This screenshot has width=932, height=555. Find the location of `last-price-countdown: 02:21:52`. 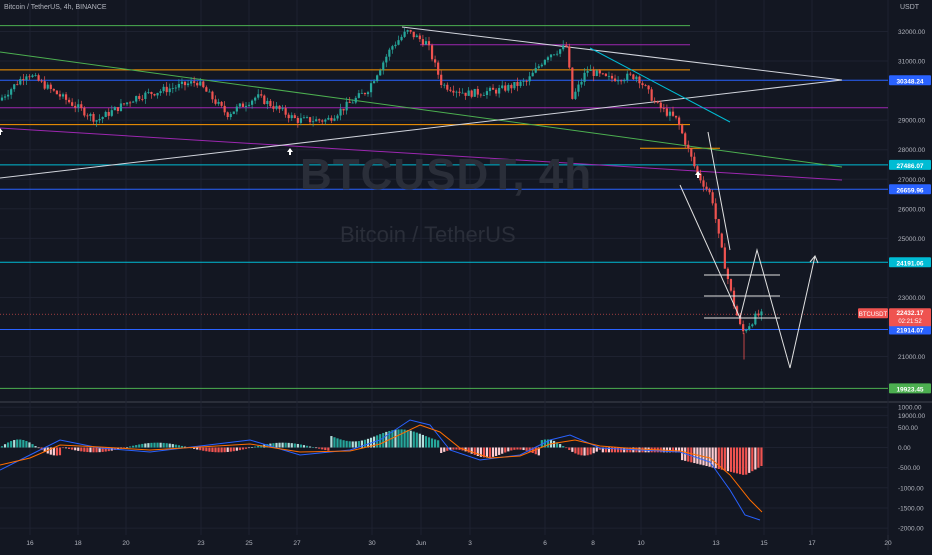

last-price-countdown: 02:21:52 is located at coordinates (910, 322).